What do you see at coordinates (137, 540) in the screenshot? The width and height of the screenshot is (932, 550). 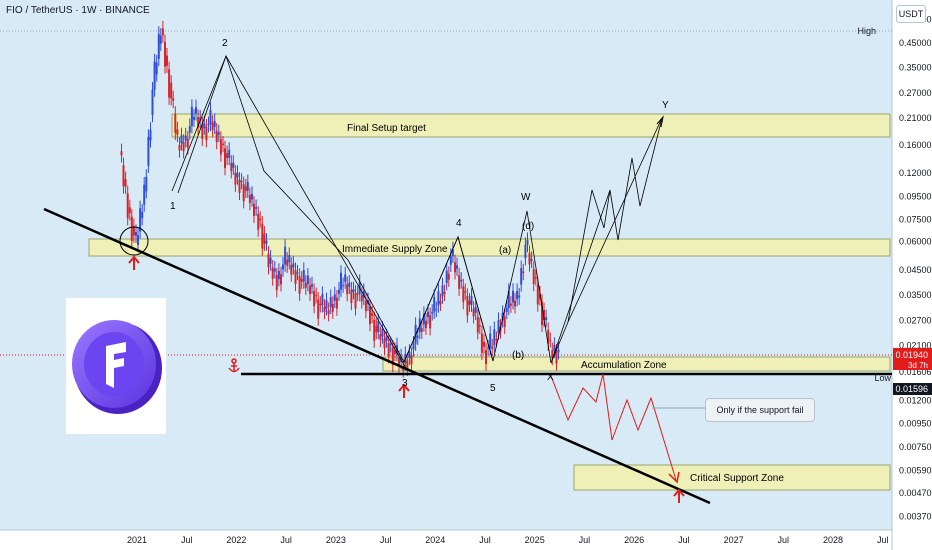 I see `time-tick-label: 2021` at bounding box center [137, 540].